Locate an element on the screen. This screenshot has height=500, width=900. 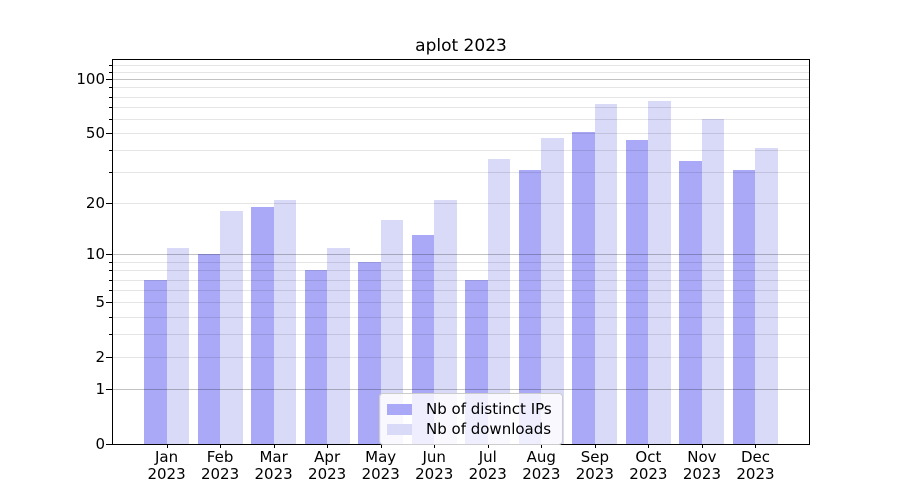
bar-distinct-ips-nov is located at coordinates (690, 302).